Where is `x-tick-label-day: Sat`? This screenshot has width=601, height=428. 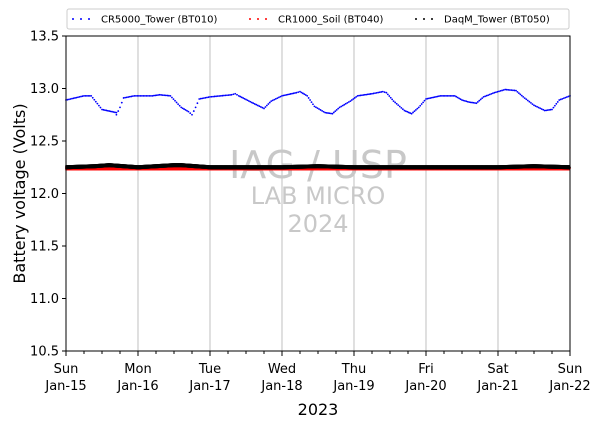 x-tick-label-day: Sat is located at coordinates (497, 369).